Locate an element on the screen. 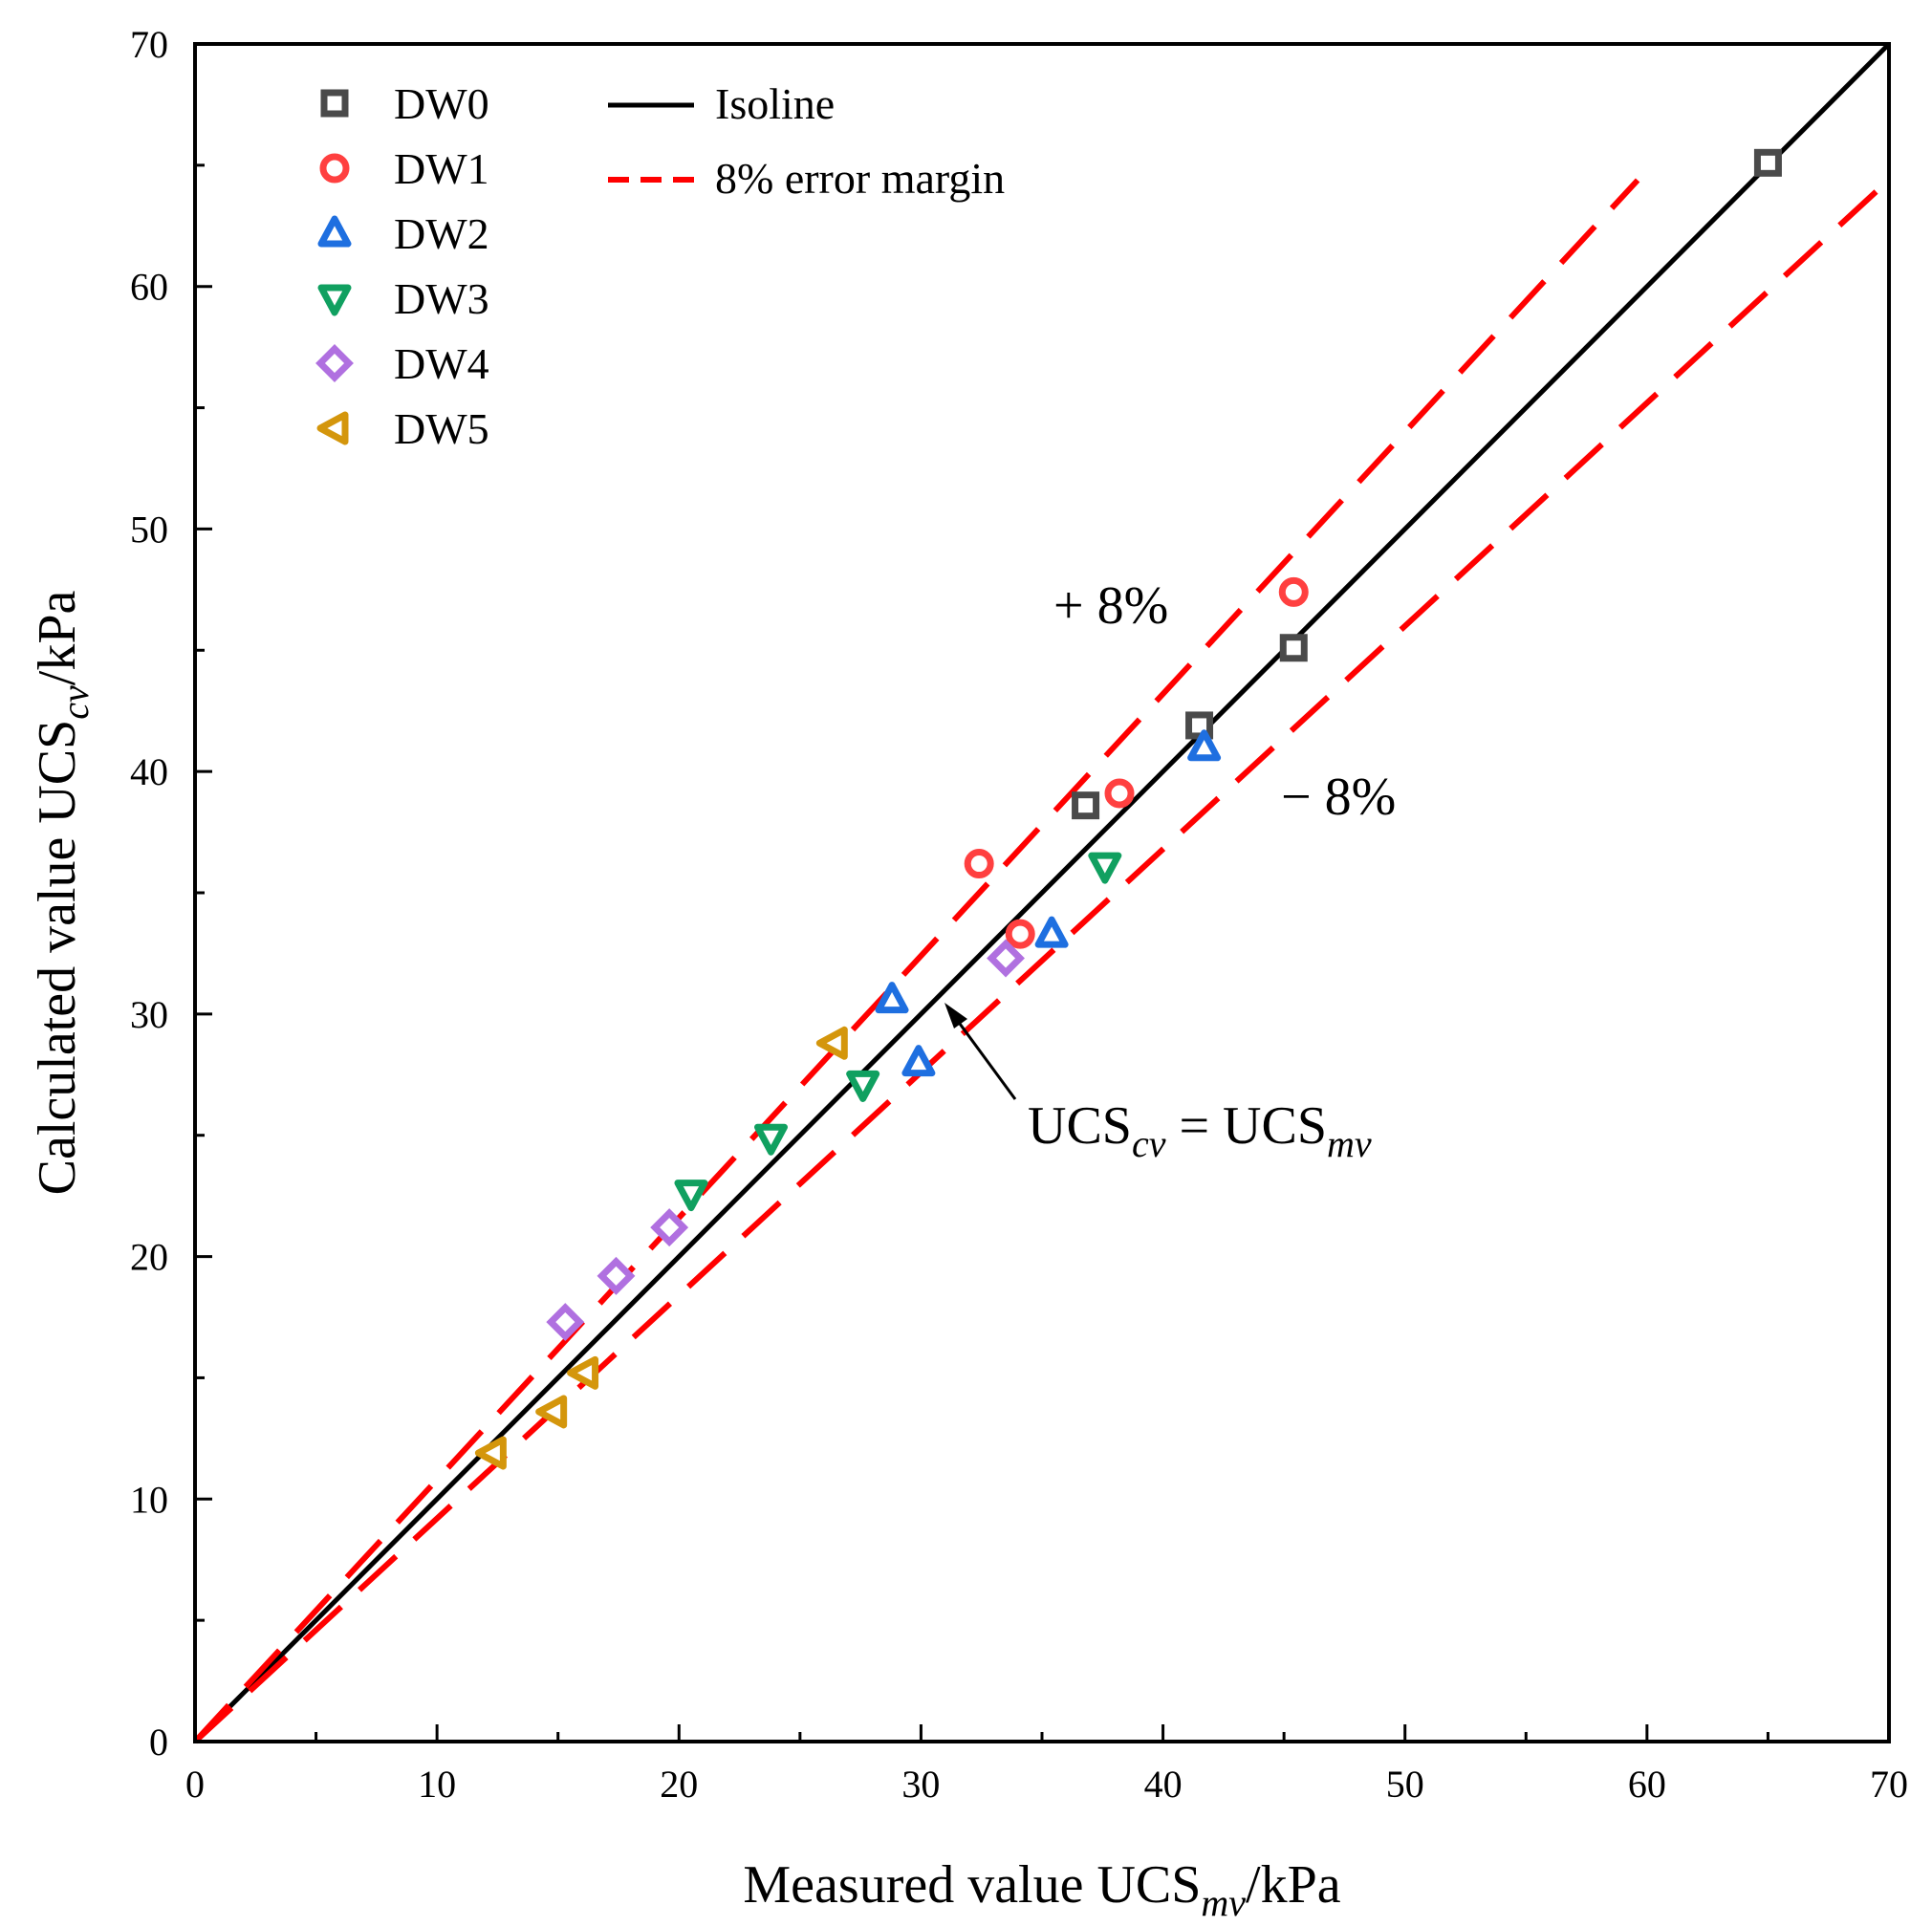 The image size is (1932, 1927). legend-label-error-margin: 8% error margin is located at coordinates (860, 179).